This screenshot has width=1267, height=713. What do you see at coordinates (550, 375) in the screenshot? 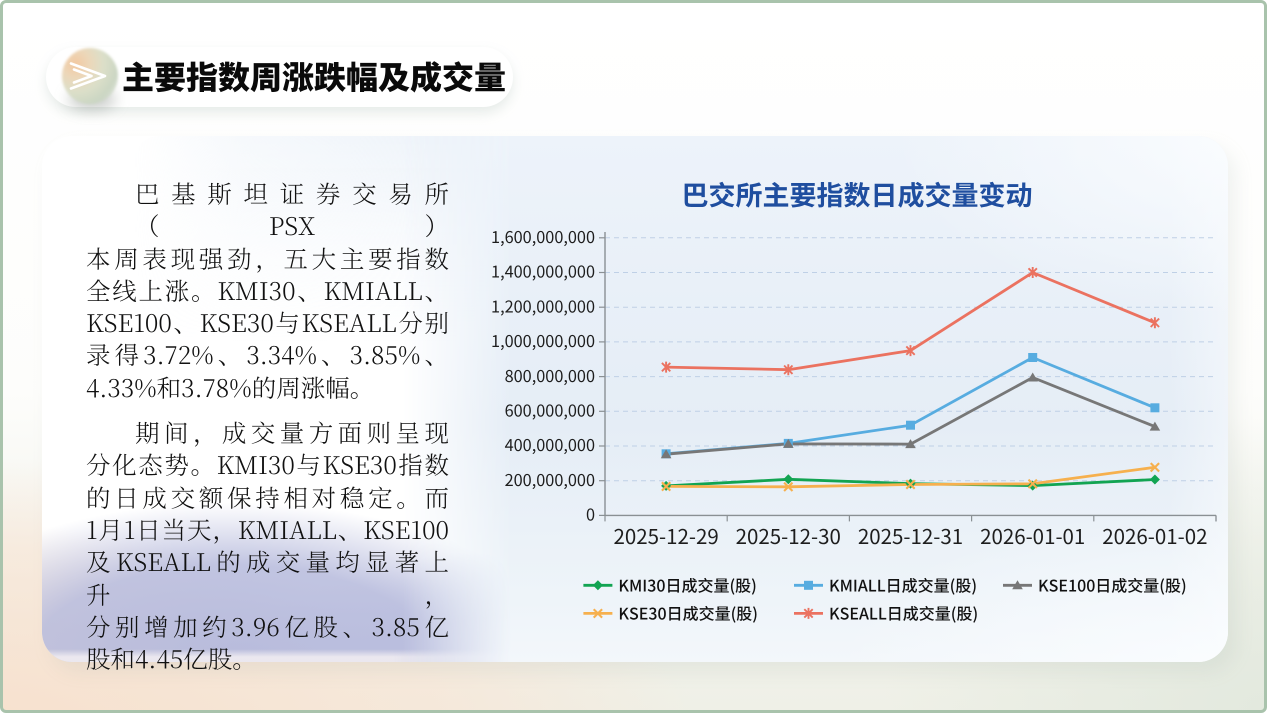
I see `svg-text: 800,000,000` at bounding box center [550, 375].